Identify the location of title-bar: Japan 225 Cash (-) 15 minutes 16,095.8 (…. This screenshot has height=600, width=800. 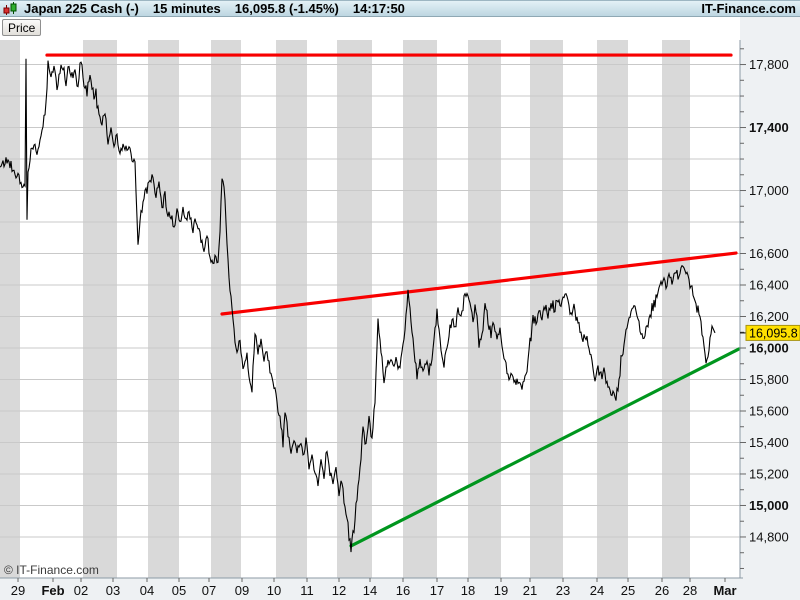
(400, 8).